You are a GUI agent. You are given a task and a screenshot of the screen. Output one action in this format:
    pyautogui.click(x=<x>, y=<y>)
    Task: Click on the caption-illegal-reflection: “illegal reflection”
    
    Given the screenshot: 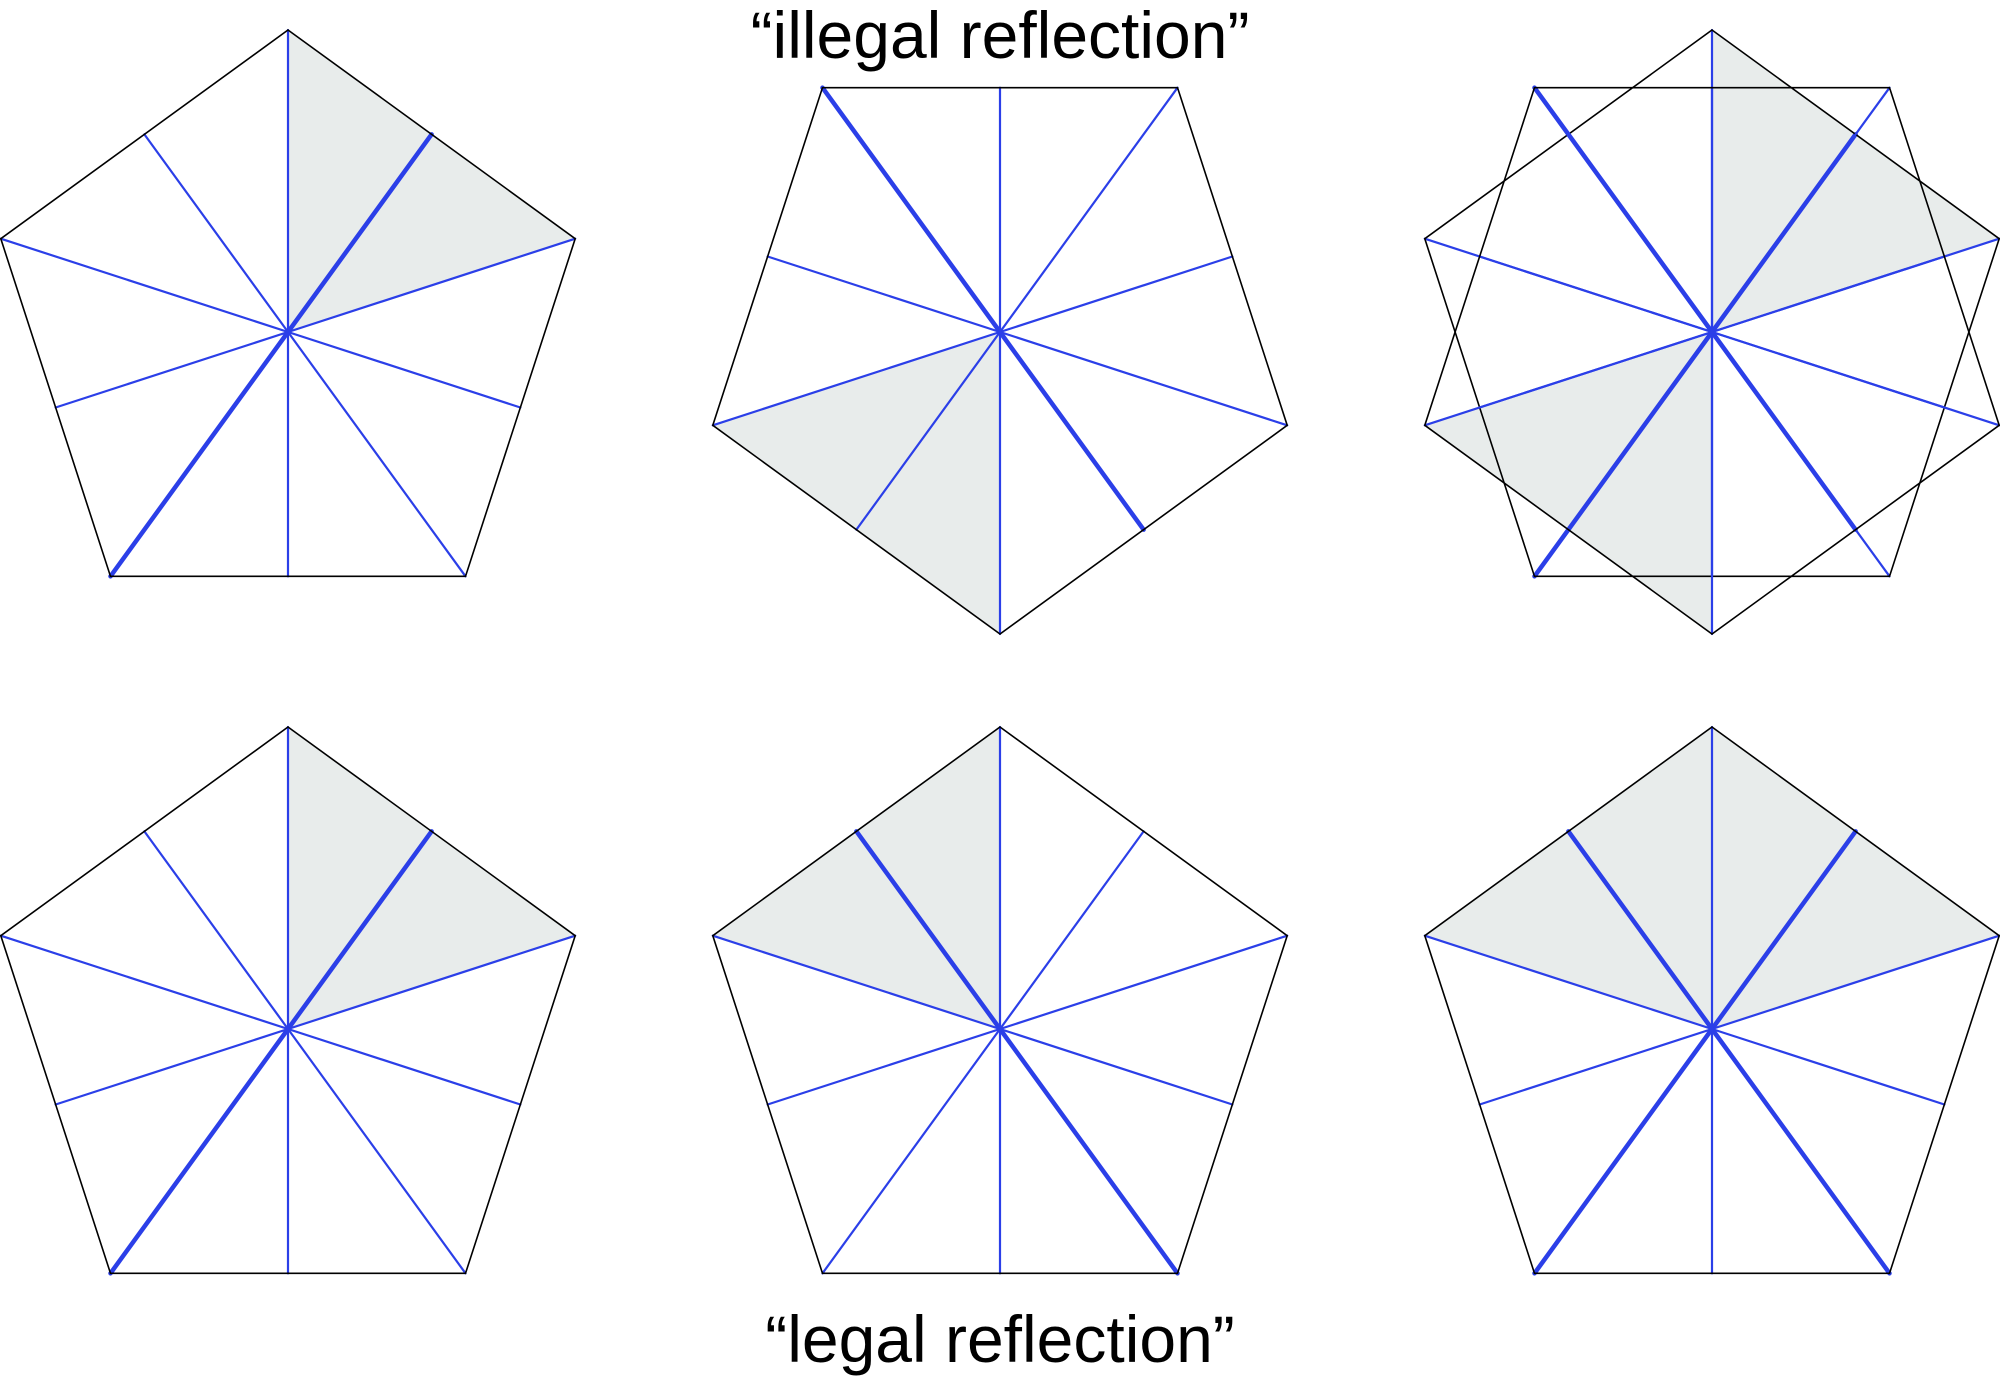 What is the action you would take?
    pyautogui.click(x=1000, y=36)
    